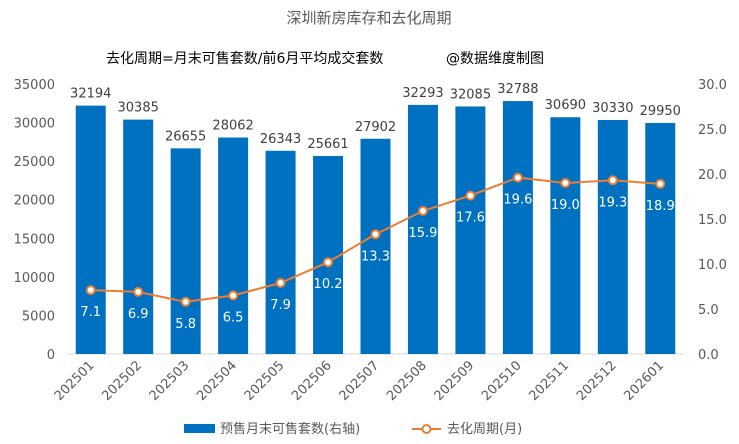 This screenshot has height=444, width=739. Describe the element at coordinates (565, 205) in the screenshot. I see `line-value-label: 19.0` at that location.